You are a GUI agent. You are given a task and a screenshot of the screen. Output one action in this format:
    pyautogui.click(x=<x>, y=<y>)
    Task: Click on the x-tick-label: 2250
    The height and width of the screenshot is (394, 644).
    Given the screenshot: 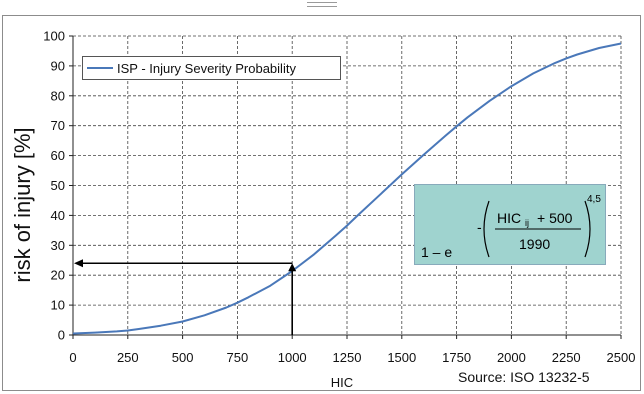 What is the action you would take?
    pyautogui.click(x=566, y=357)
    